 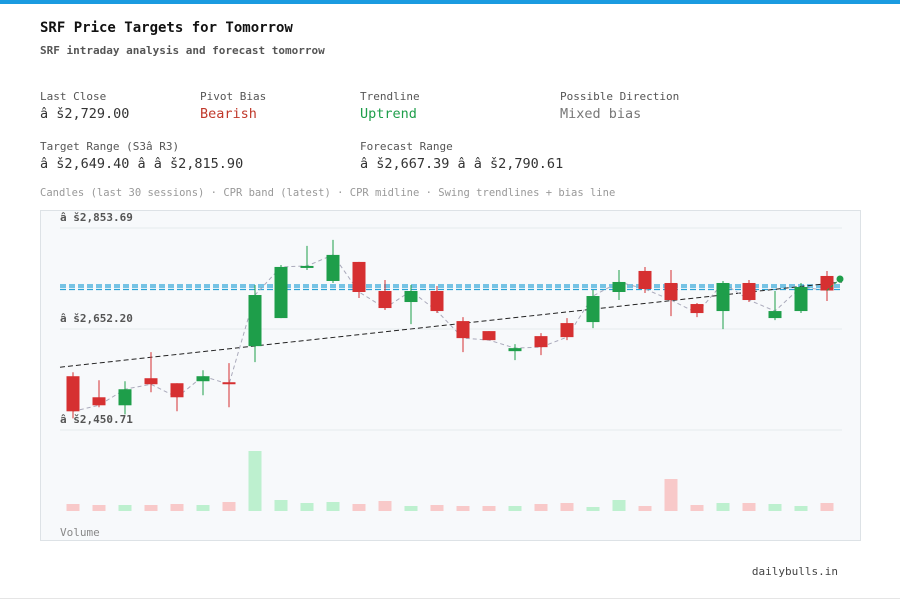 What do you see at coordinates (406, 146) in the screenshot?
I see `stat-label: Forecast Range` at bounding box center [406, 146].